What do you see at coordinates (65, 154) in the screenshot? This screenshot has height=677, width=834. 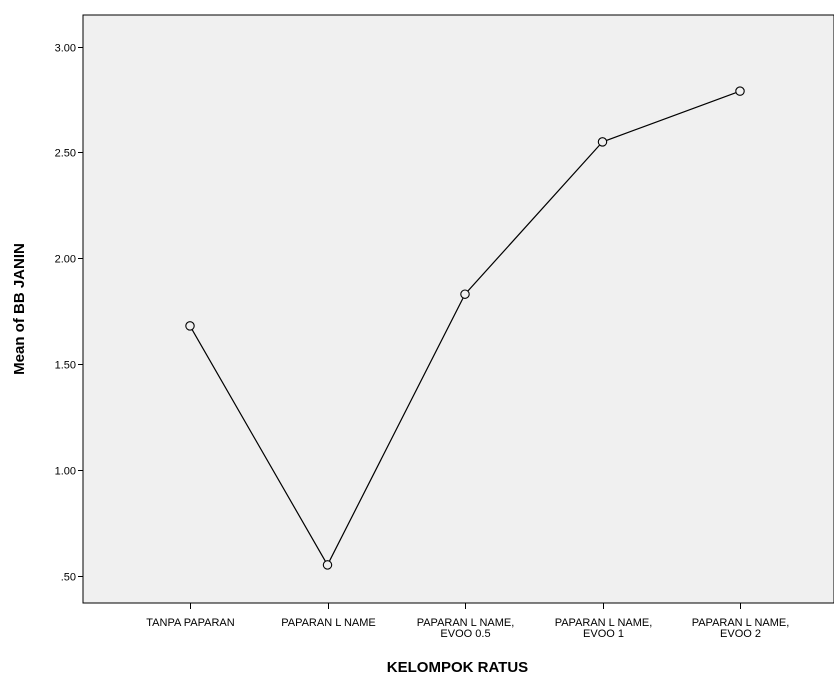 I see `y-tick-label: 2.50` at bounding box center [65, 154].